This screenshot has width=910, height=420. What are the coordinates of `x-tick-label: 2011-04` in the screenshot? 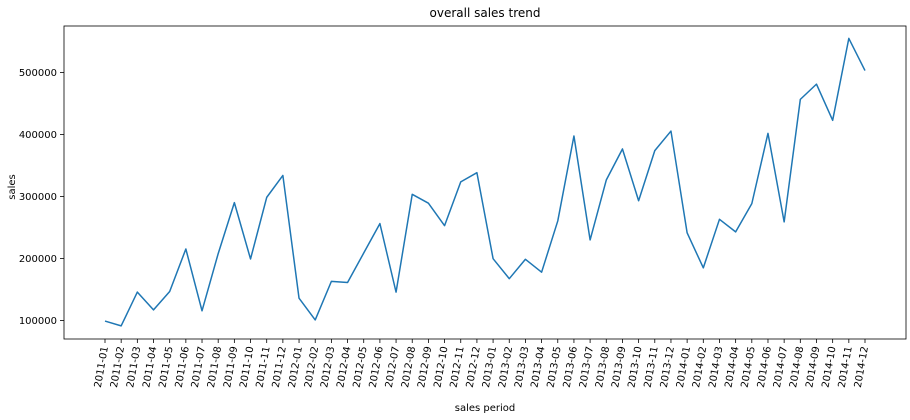 It's located at (150, 367).